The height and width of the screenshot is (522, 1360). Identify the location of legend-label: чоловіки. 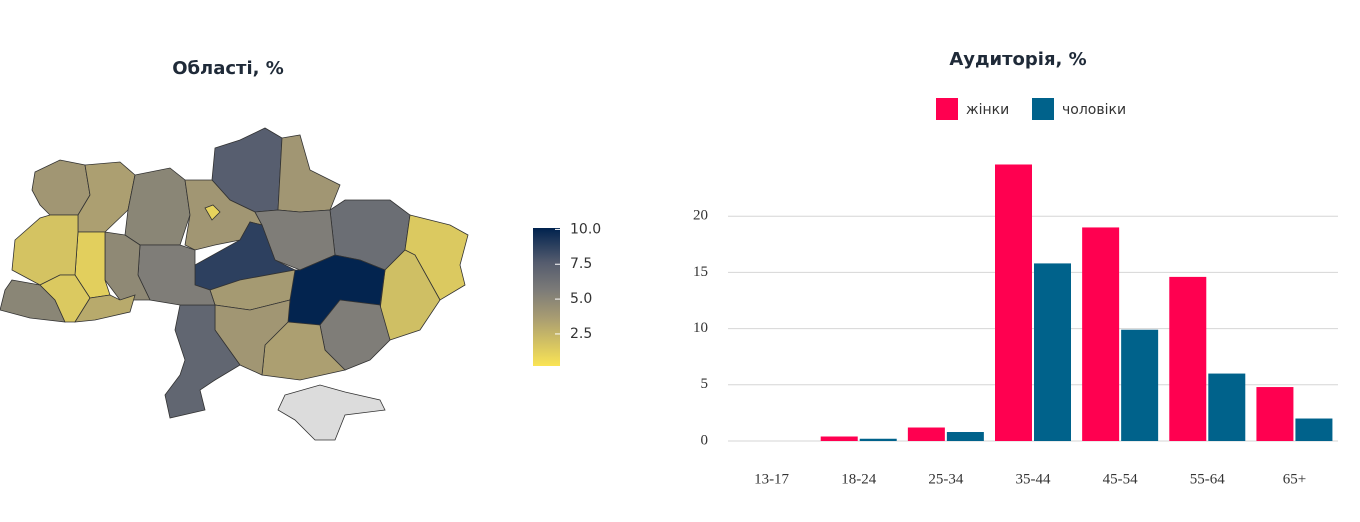
(1094, 110).